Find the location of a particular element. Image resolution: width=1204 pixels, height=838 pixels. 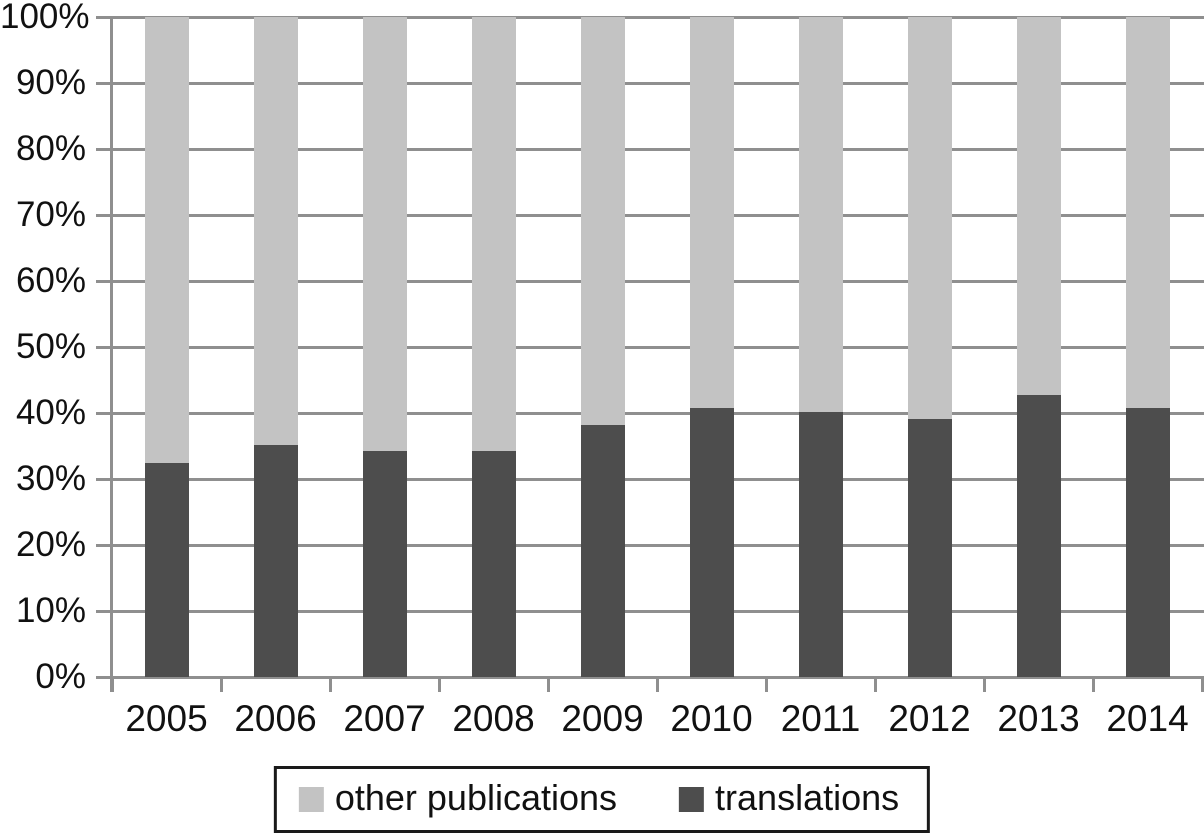

legend-swatch-other-publications is located at coordinates (311, 799).